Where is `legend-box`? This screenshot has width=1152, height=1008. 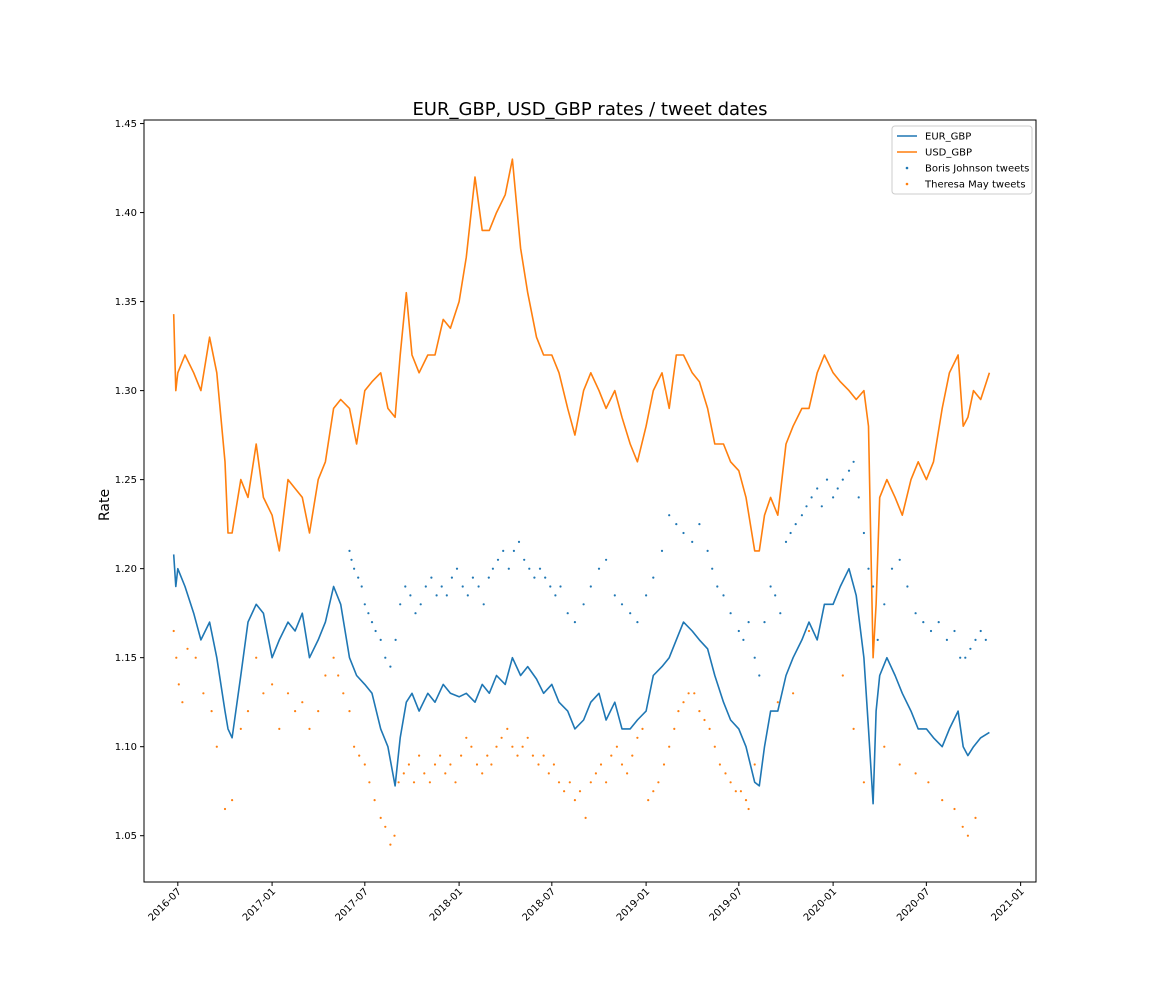 legend-box is located at coordinates (962, 160).